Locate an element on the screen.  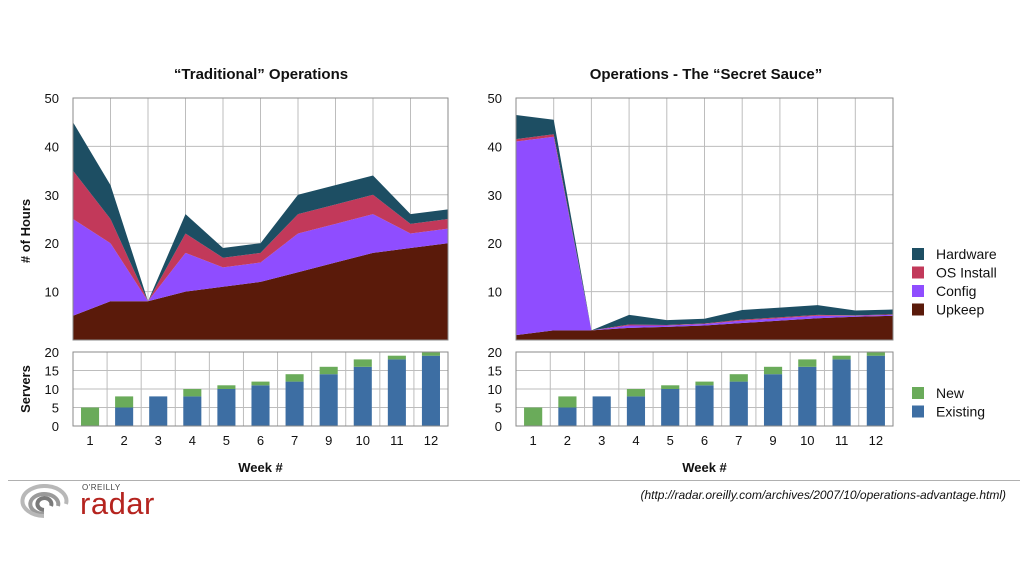
legend-label: Existing is located at coordinates (960, 412).